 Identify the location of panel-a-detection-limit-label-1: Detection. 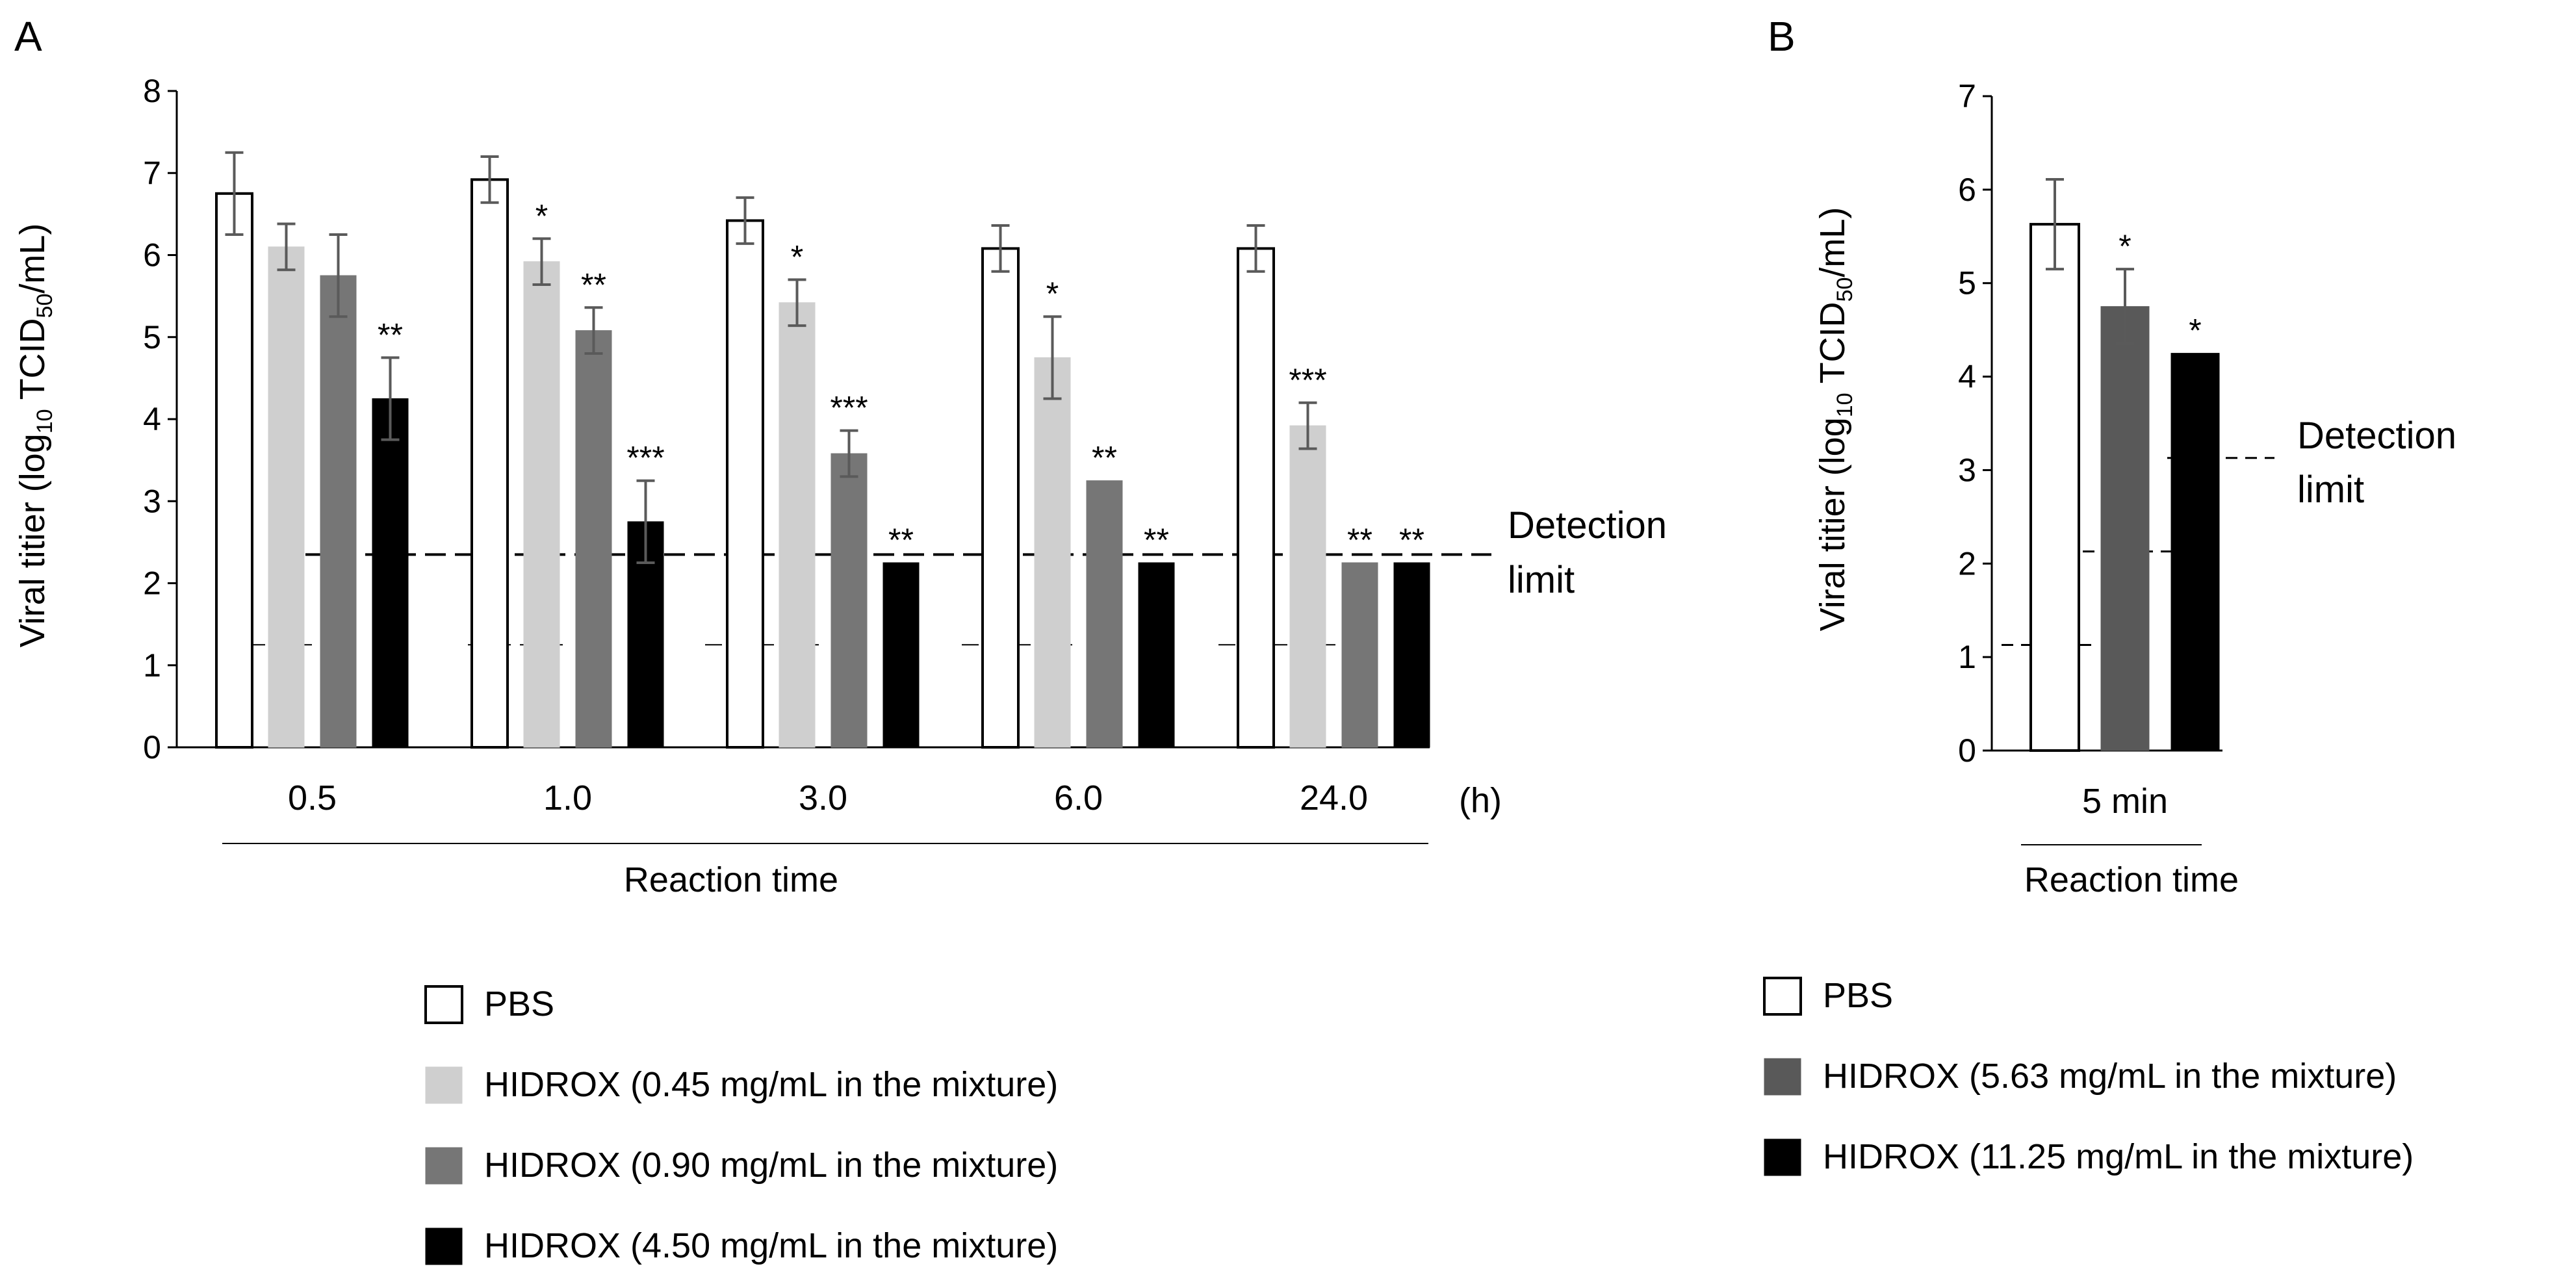
(1588, 525).